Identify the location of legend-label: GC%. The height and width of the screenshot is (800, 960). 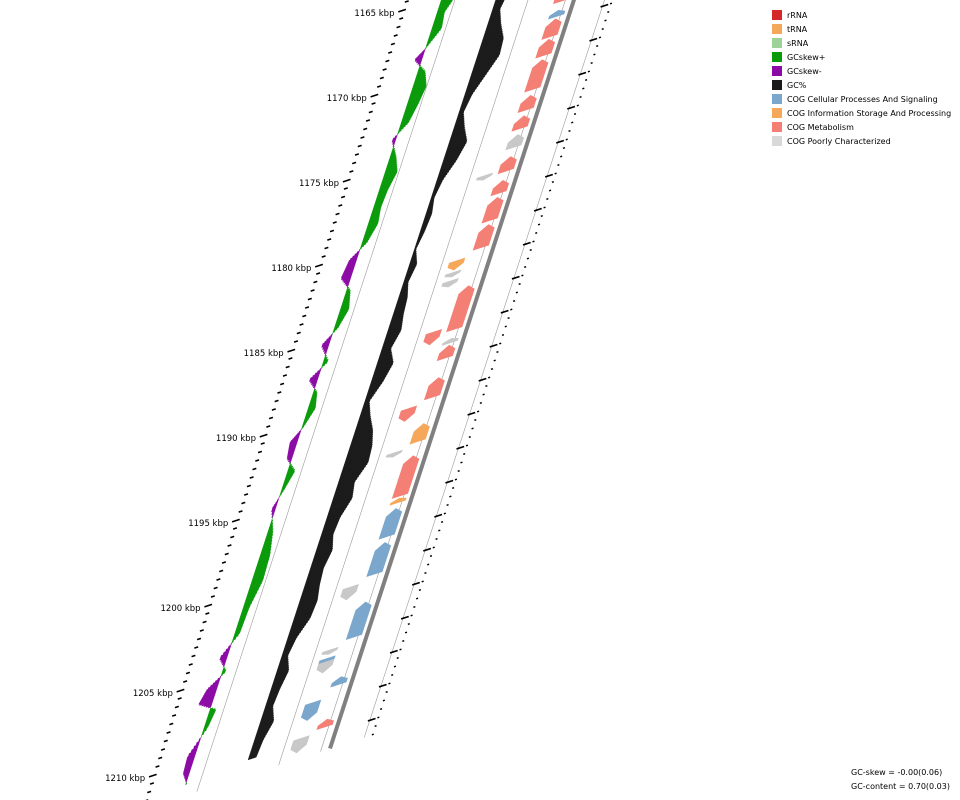
(797, 85).